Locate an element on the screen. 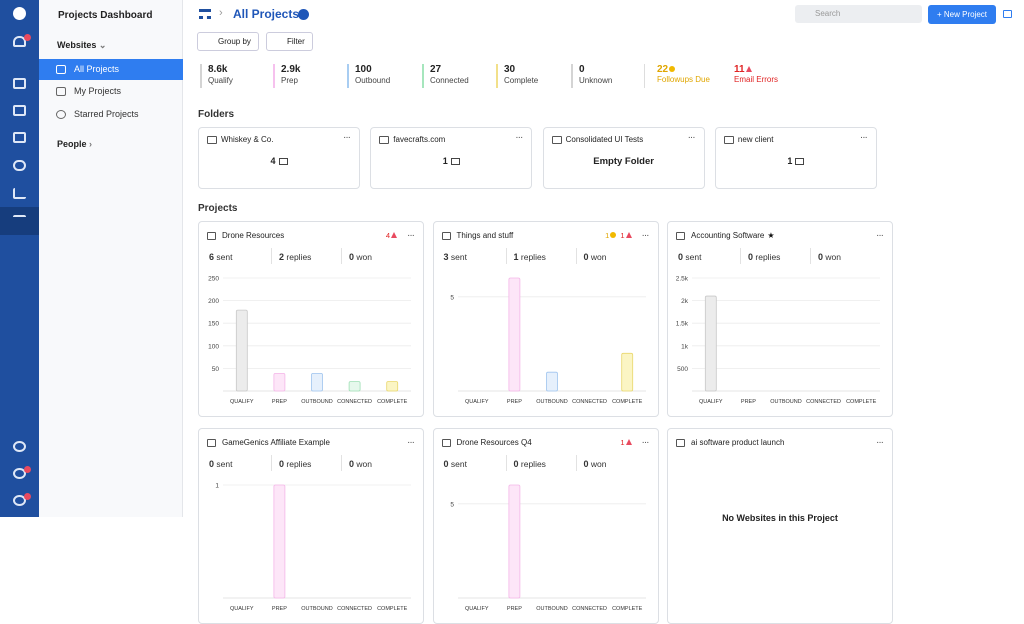  empty-label: Empty Folder is located at coordinates (623, 161).